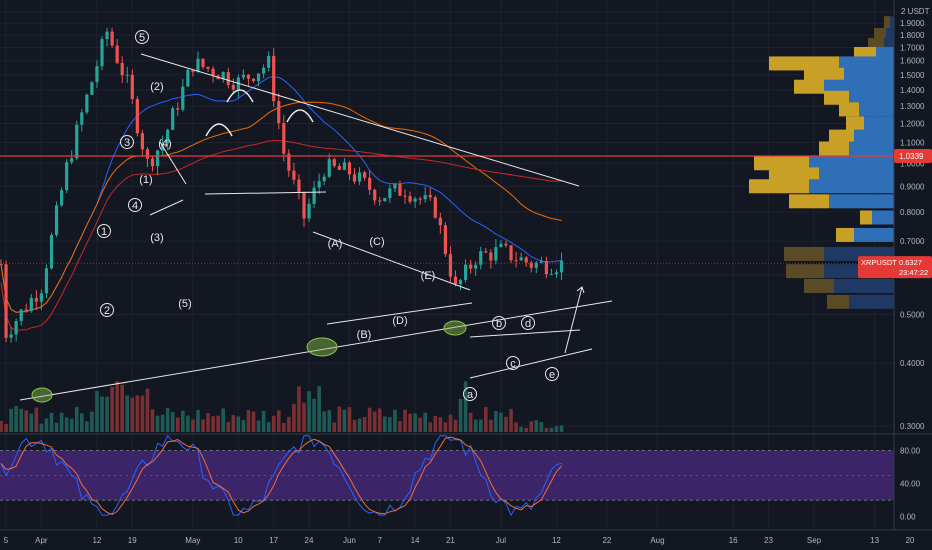  What do you see at coordinates (912, 47) in the screenshot?
I see `y-tick-label: 1.7000` at bounding box center [912, 47].